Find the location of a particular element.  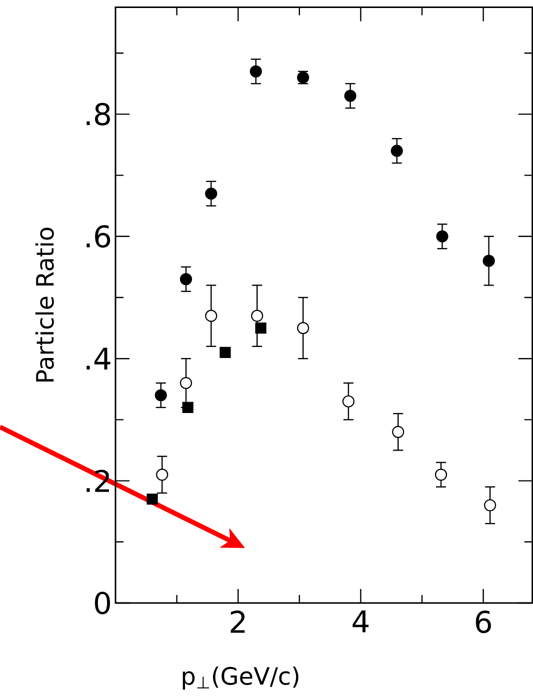

y-tick-label: .8 is located at coordinates (98, 114).